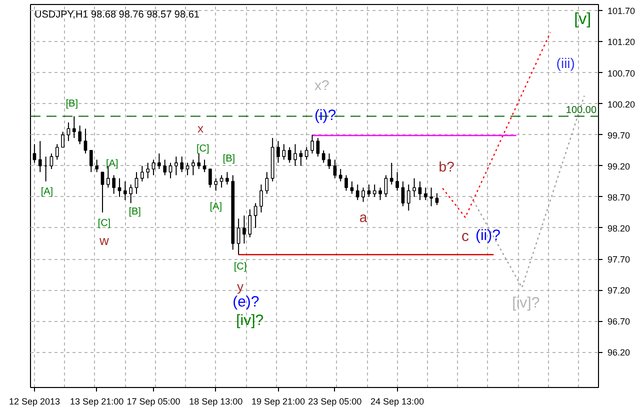 This screenshot has width=638, height=409. I want to click on y-tick-label: 96.20, so click(619, 353).